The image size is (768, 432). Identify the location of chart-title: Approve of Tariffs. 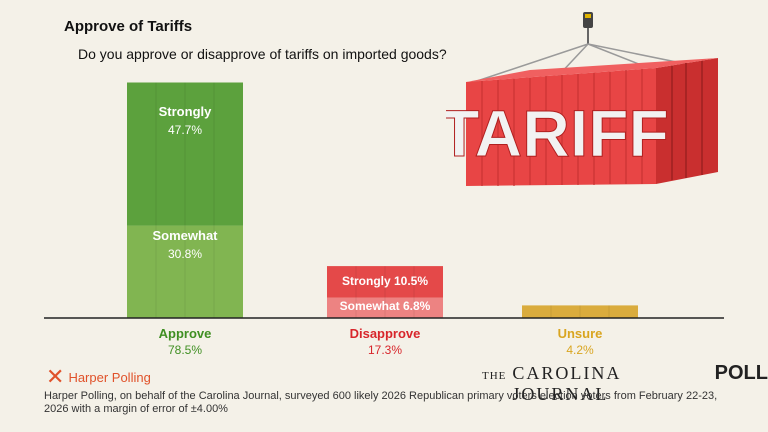
(128, 26).